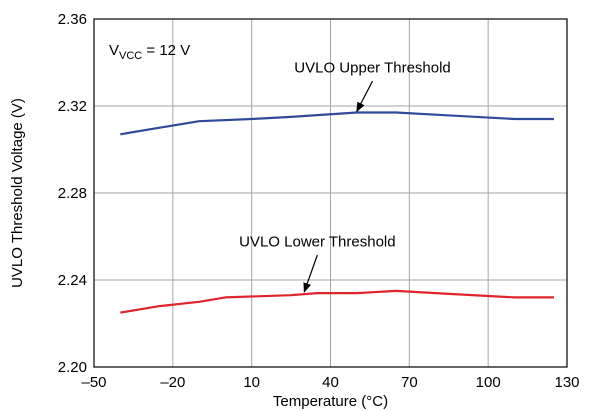 This screenshot has width=596, height=411. Describe the element at coordinates (317, 241) in the screenshot. I see `annotation-label: UVLO Lower Threshold` at that location.